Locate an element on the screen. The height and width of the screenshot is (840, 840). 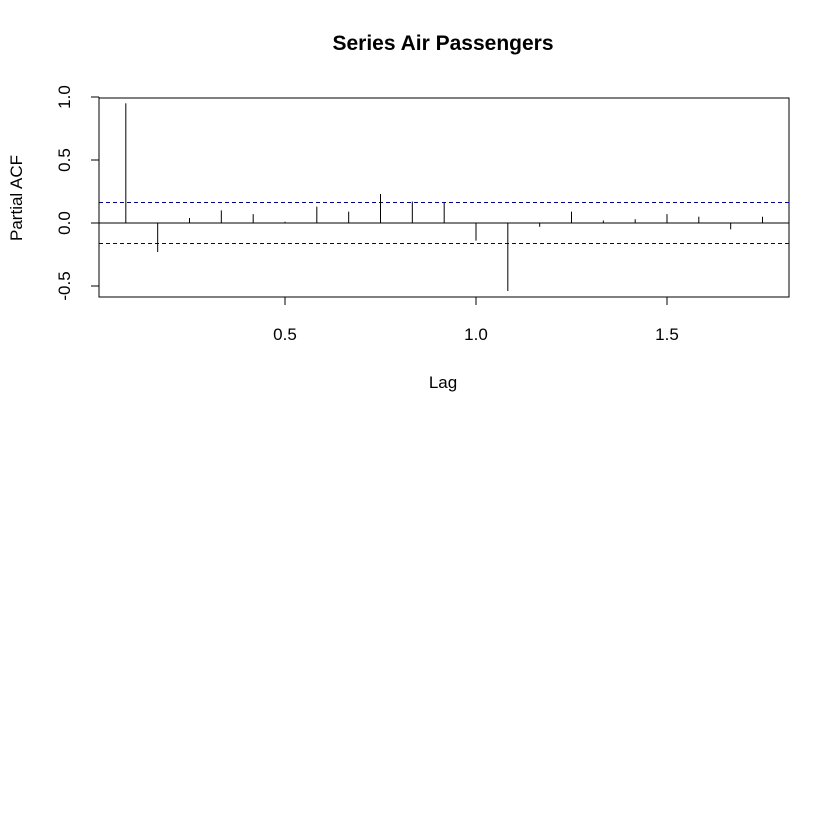
x-tick-label: 0.5 is located at coordinates (285, 334).